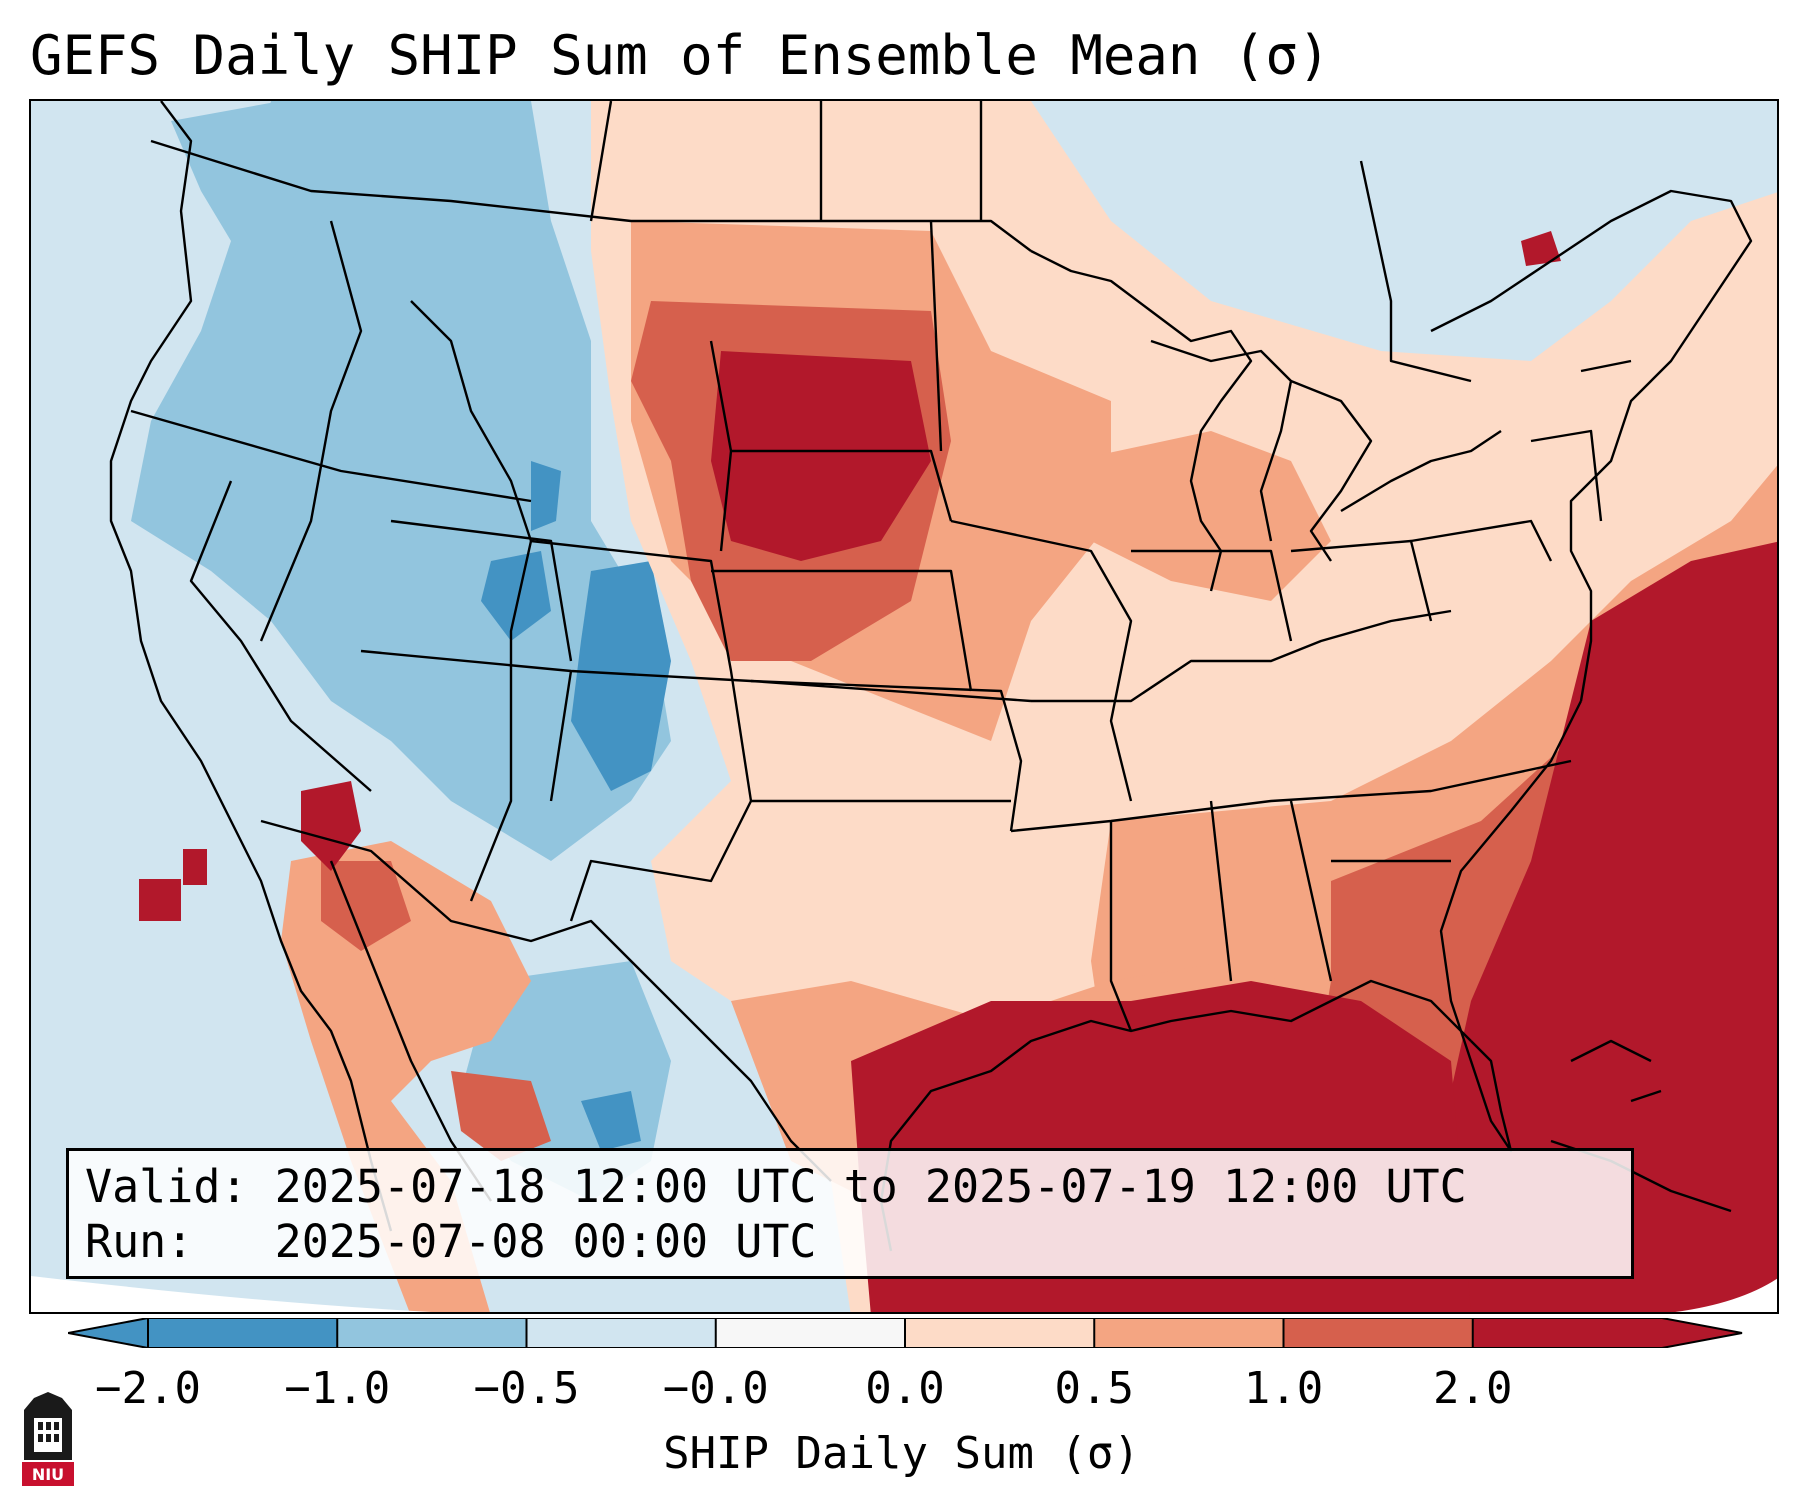  I want to click on valid-label: Valid:, so click(166, 1186).